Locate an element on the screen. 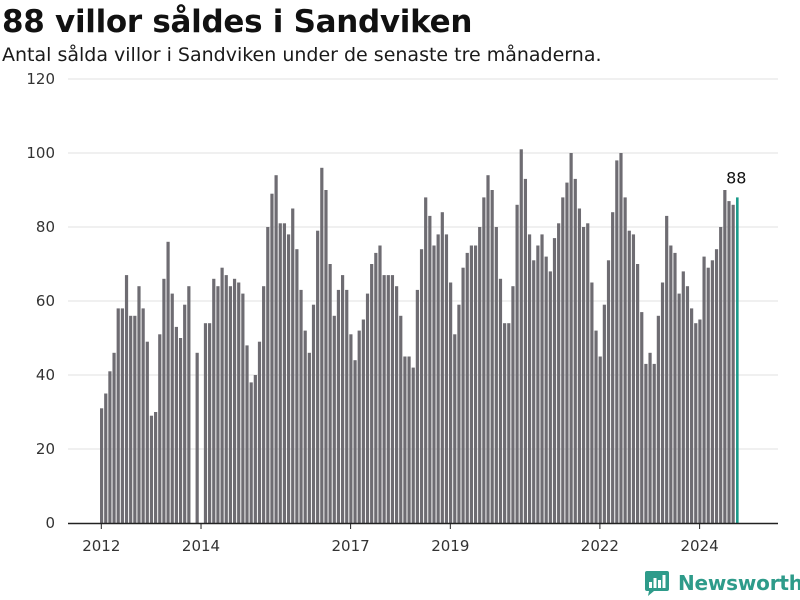 The width and height of the screenshot is (800, 600). latest-value-label: 88 is located at coordinates (736, 177).